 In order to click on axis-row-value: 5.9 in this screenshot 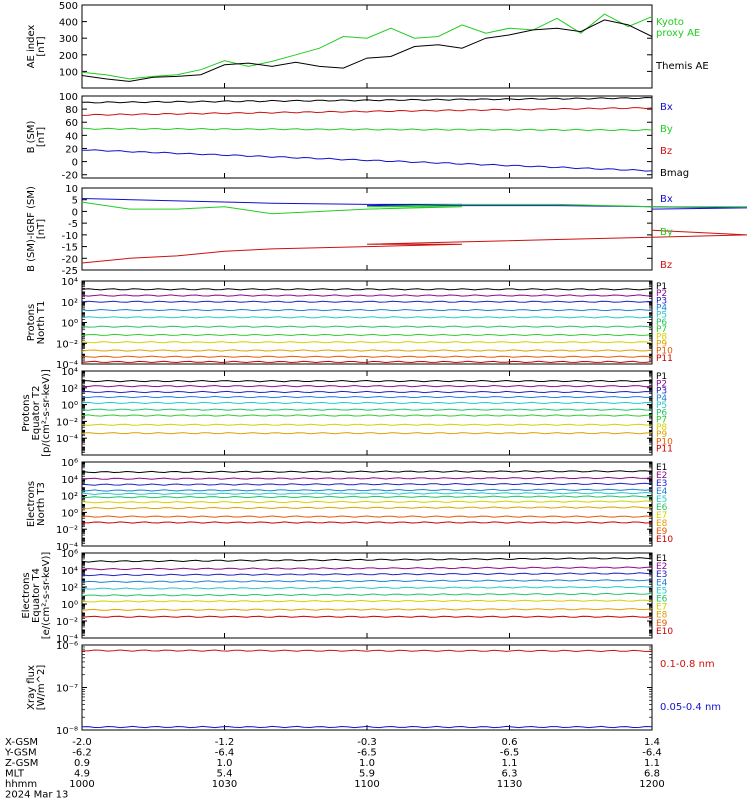, I will do `click(367, 774)`.